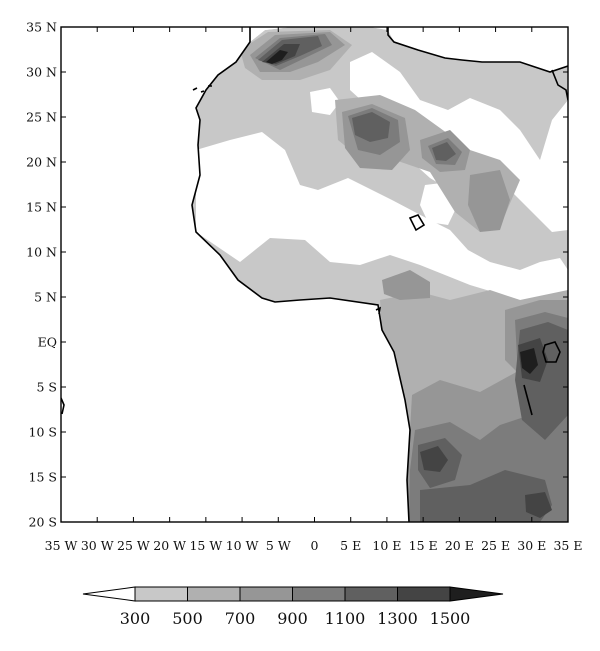  I want to click on canary-islands, so click(202, 89).